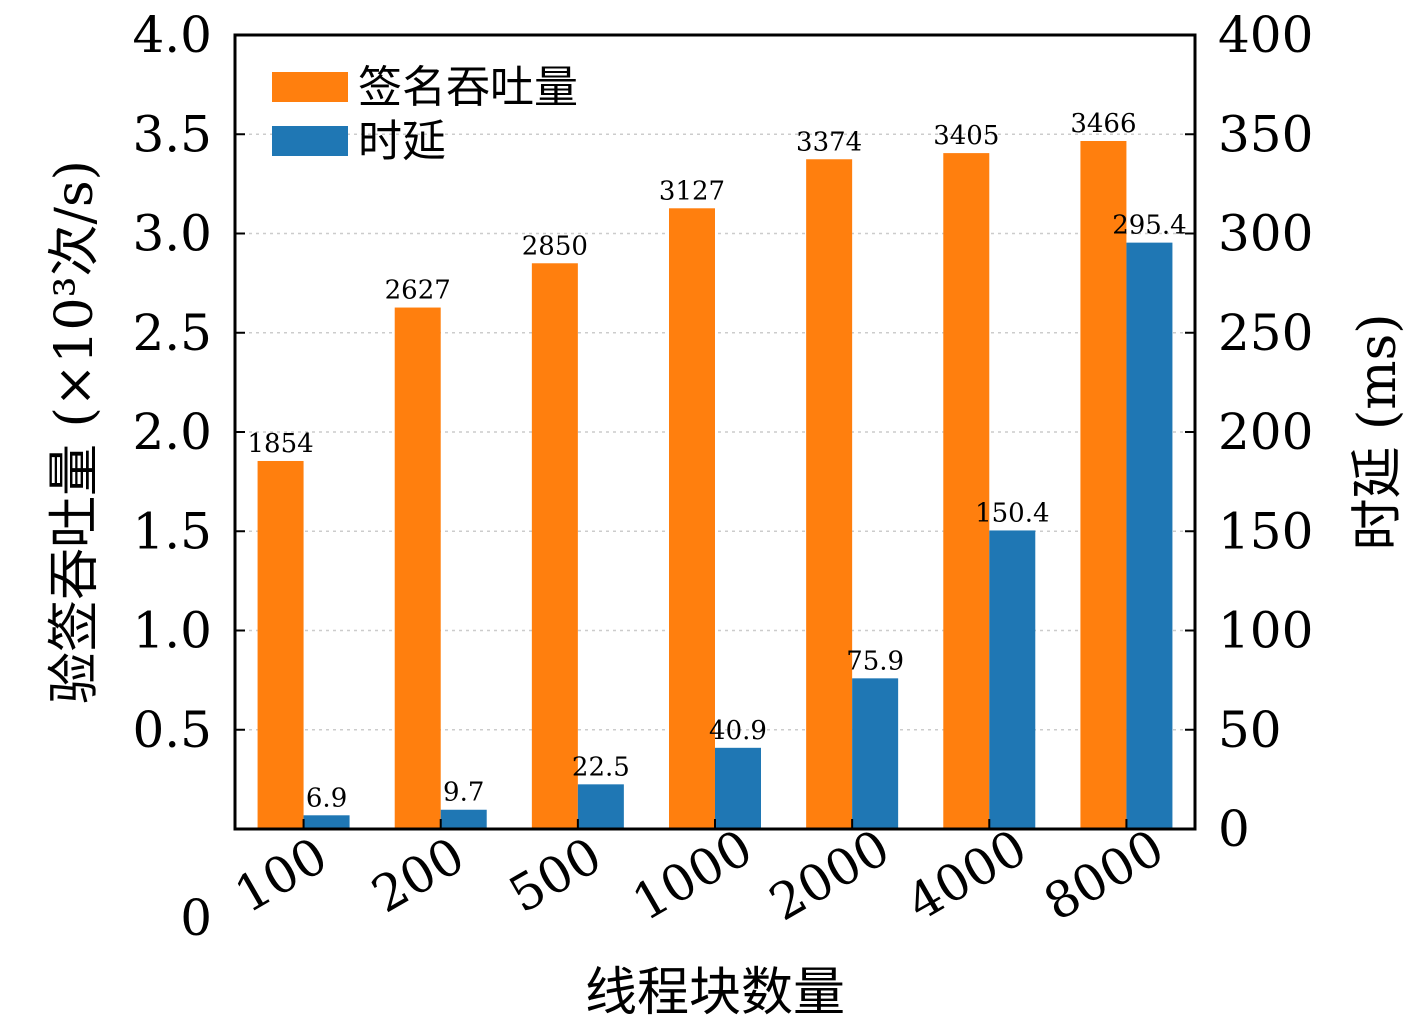 Image resolution: width=1417 pixels, height=1028 pixels. I want to click on y-left-tick-label: 1.5, so click(172, 531).